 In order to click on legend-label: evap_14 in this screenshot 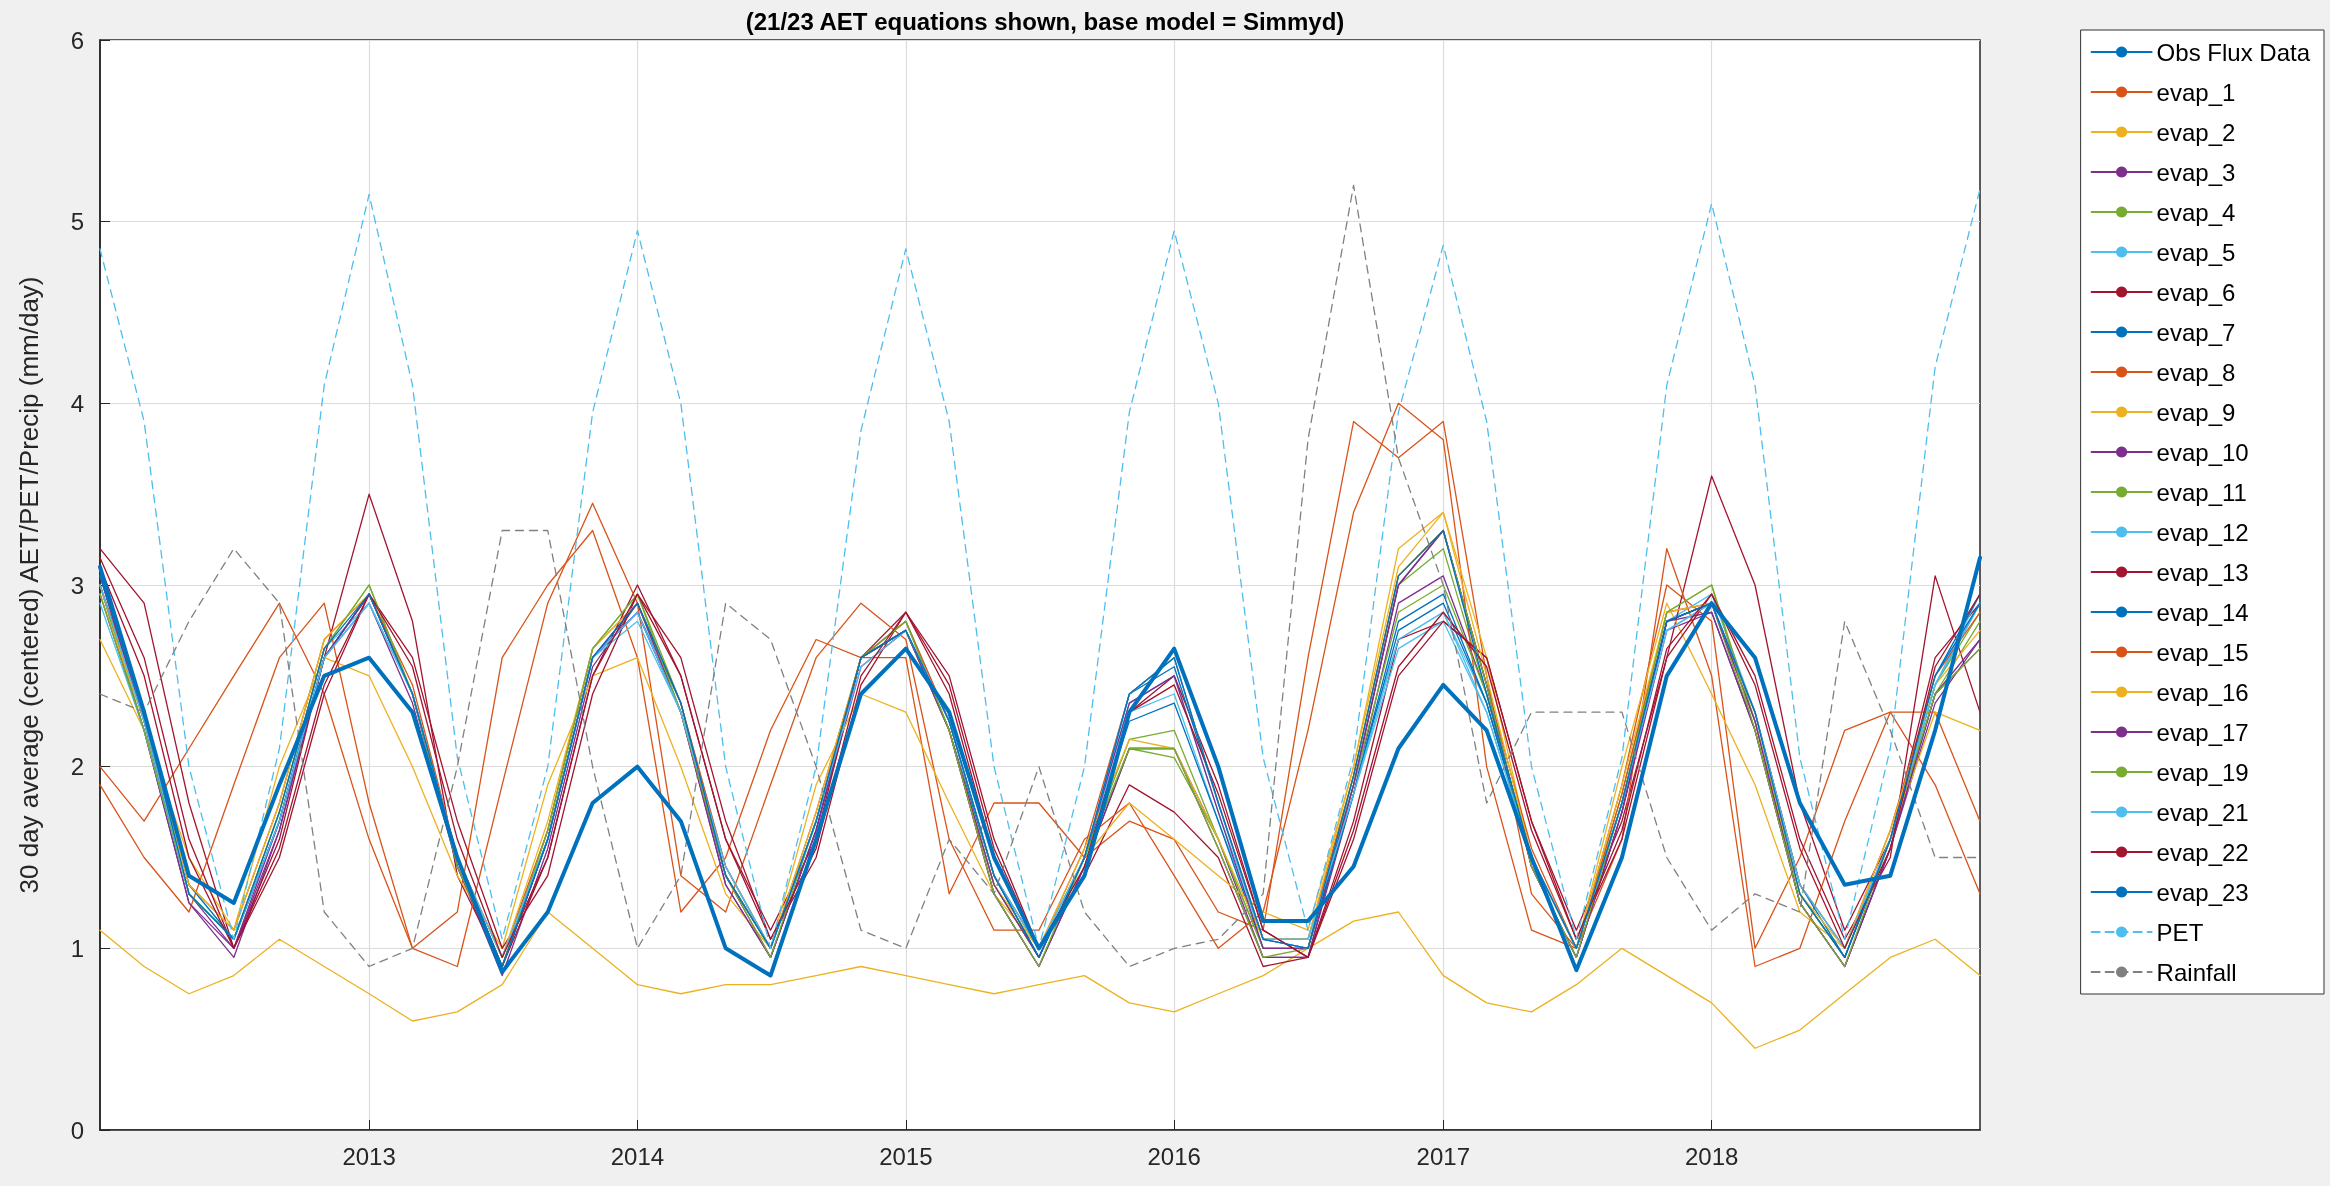, I will do `click(2202, 612)`.